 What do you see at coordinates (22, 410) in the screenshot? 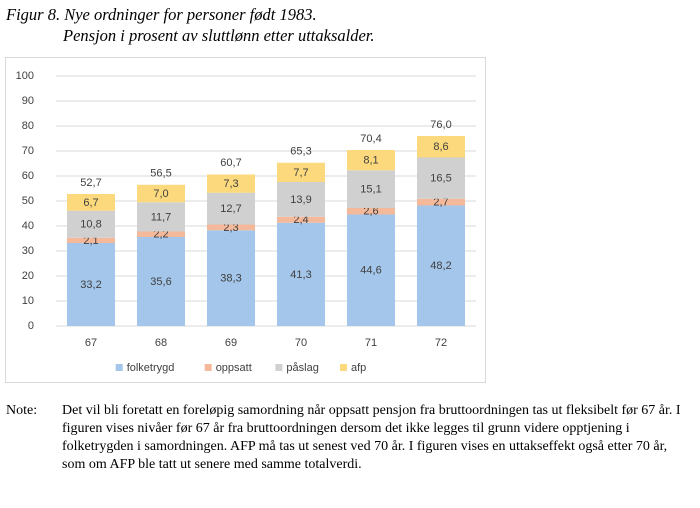
I see `note-label: Note:` at bounding box center [22, 410].